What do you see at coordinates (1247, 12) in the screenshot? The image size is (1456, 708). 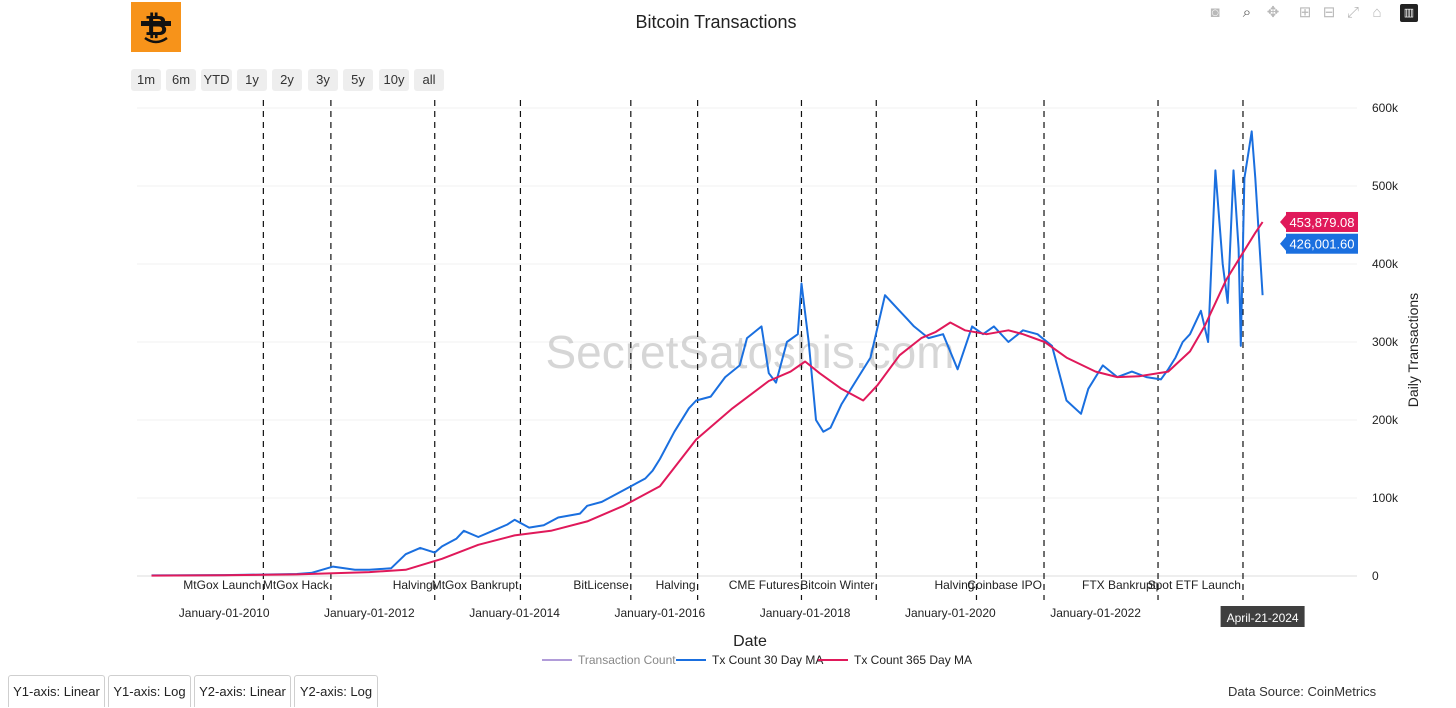 I see `zoom-icon: ⌕` at bounding box center [1247, 12].